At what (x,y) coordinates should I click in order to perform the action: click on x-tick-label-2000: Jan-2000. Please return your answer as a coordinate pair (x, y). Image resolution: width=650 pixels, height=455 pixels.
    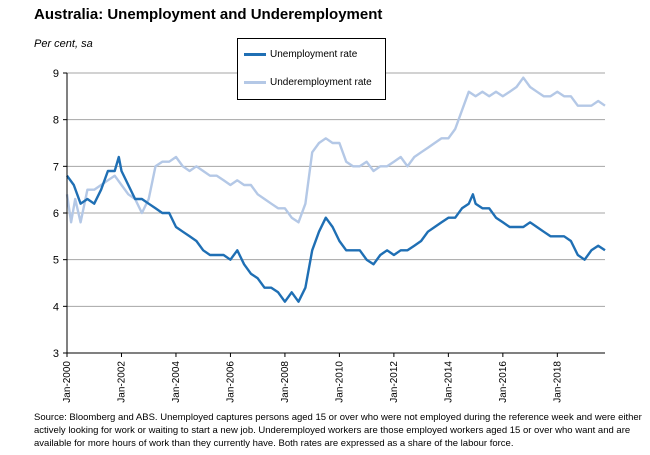
    Looking at the image, I should click on (67, 382).